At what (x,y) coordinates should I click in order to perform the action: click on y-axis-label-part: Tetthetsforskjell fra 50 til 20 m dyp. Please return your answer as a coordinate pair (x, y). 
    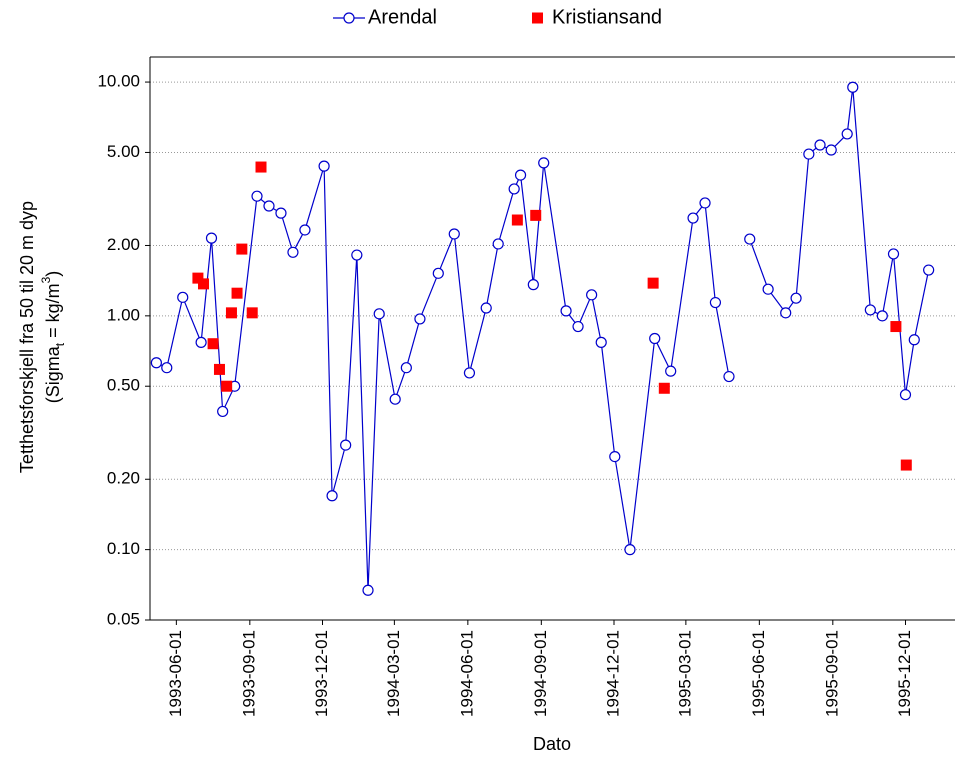
    Looking at the image, I should click on (27, 337).